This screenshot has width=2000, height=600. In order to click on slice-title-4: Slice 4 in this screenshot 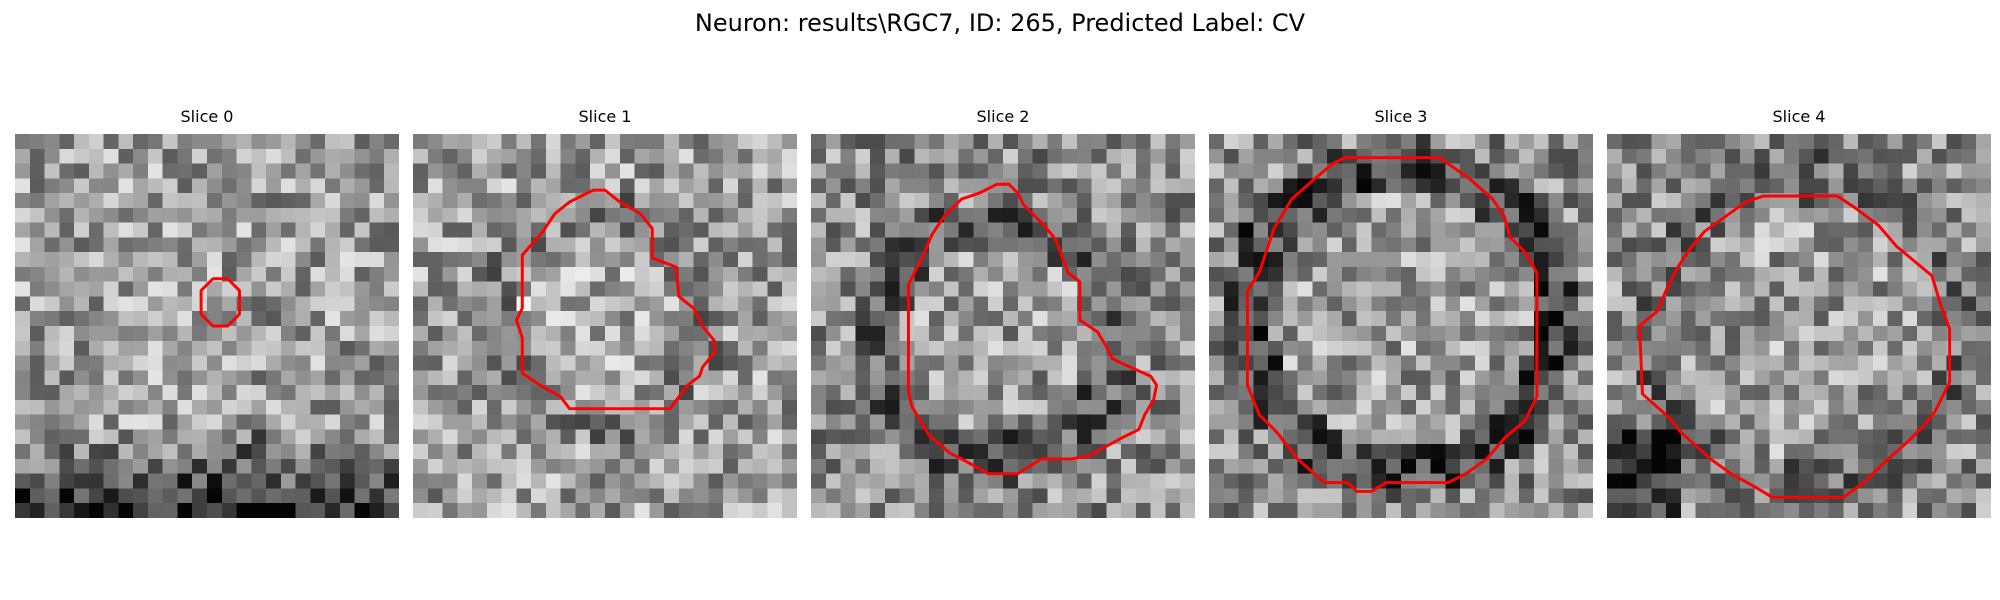, I will do `click(1799, 116)`.